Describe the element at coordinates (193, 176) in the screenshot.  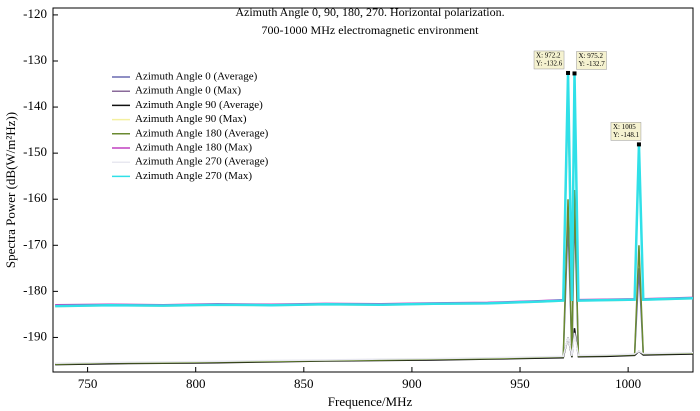
I see `legend-label: Azimuth Angle 270 (Max)` at that location.